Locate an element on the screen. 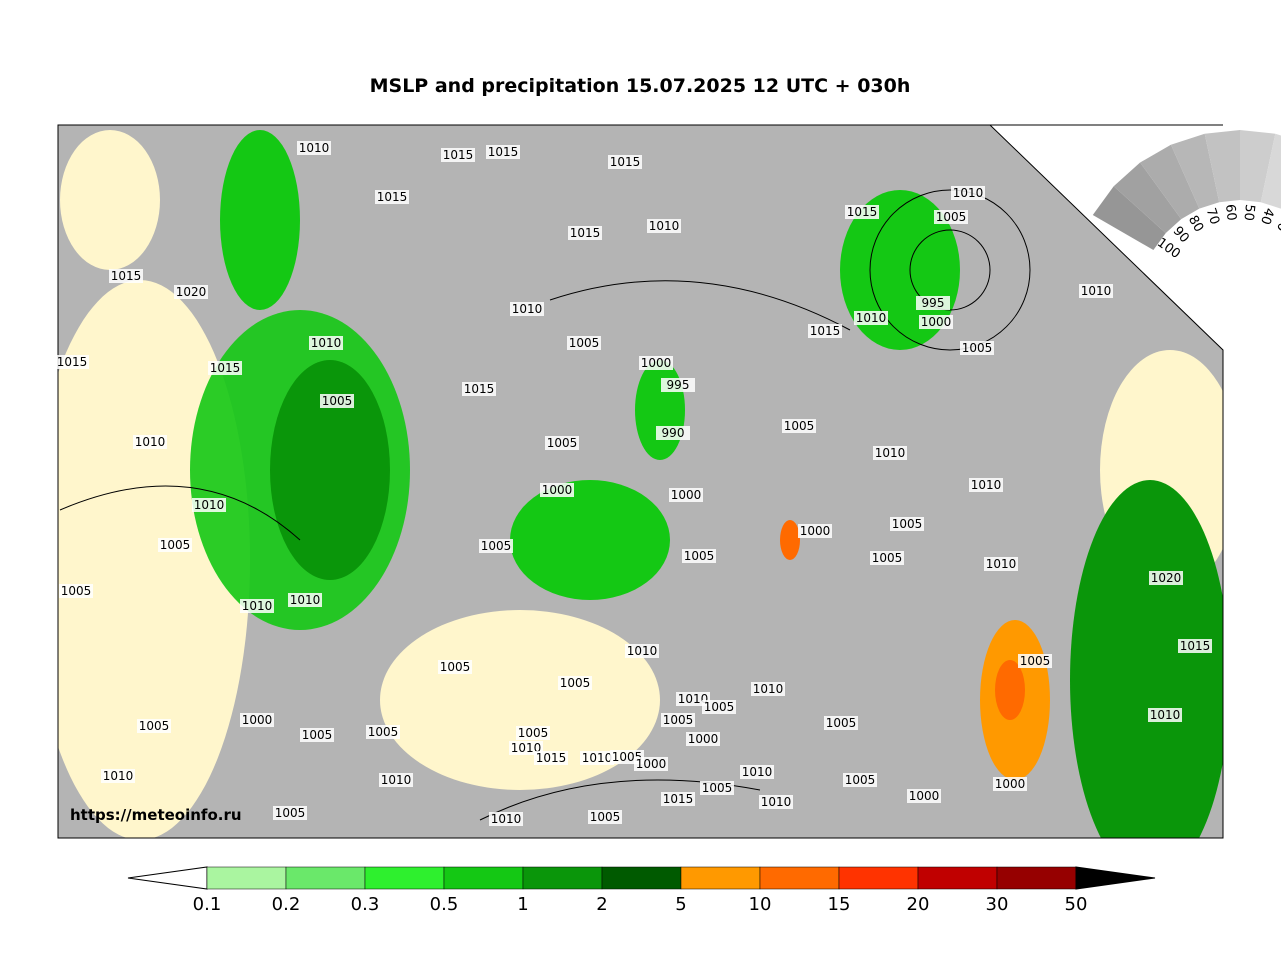  colorbar-label: 15 is located at coordinates (839, 904).